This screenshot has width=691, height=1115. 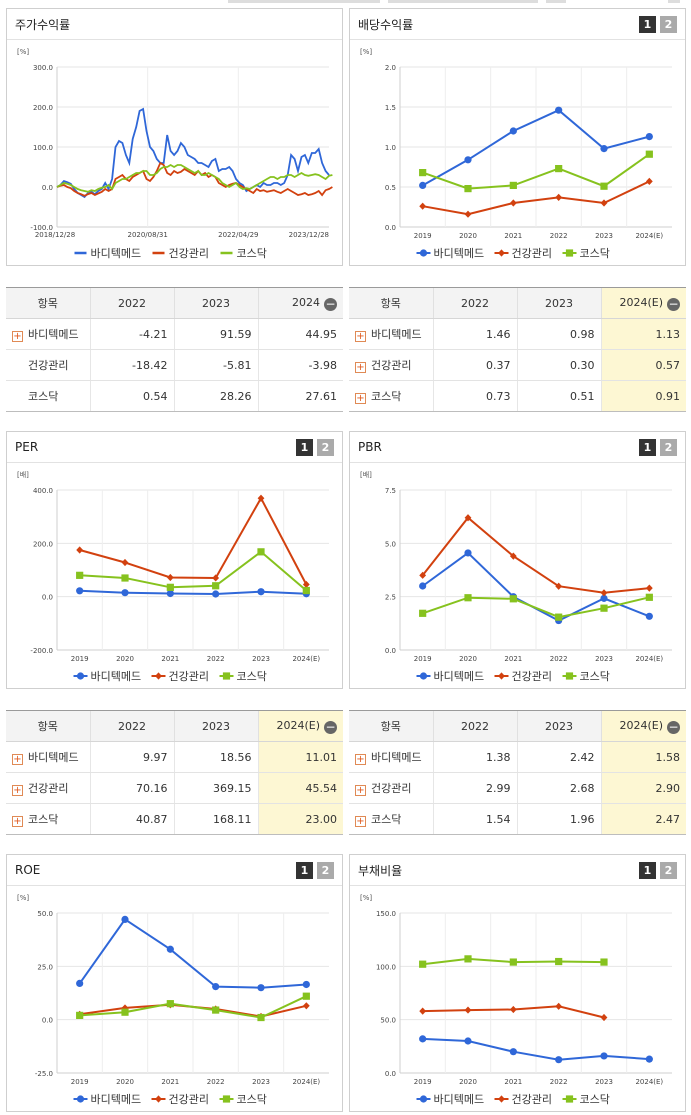 What do you see at coordinates (643, 726) in the screenshot?
I see `col-header: 2024(E) −` at bounding box center [643, 726].